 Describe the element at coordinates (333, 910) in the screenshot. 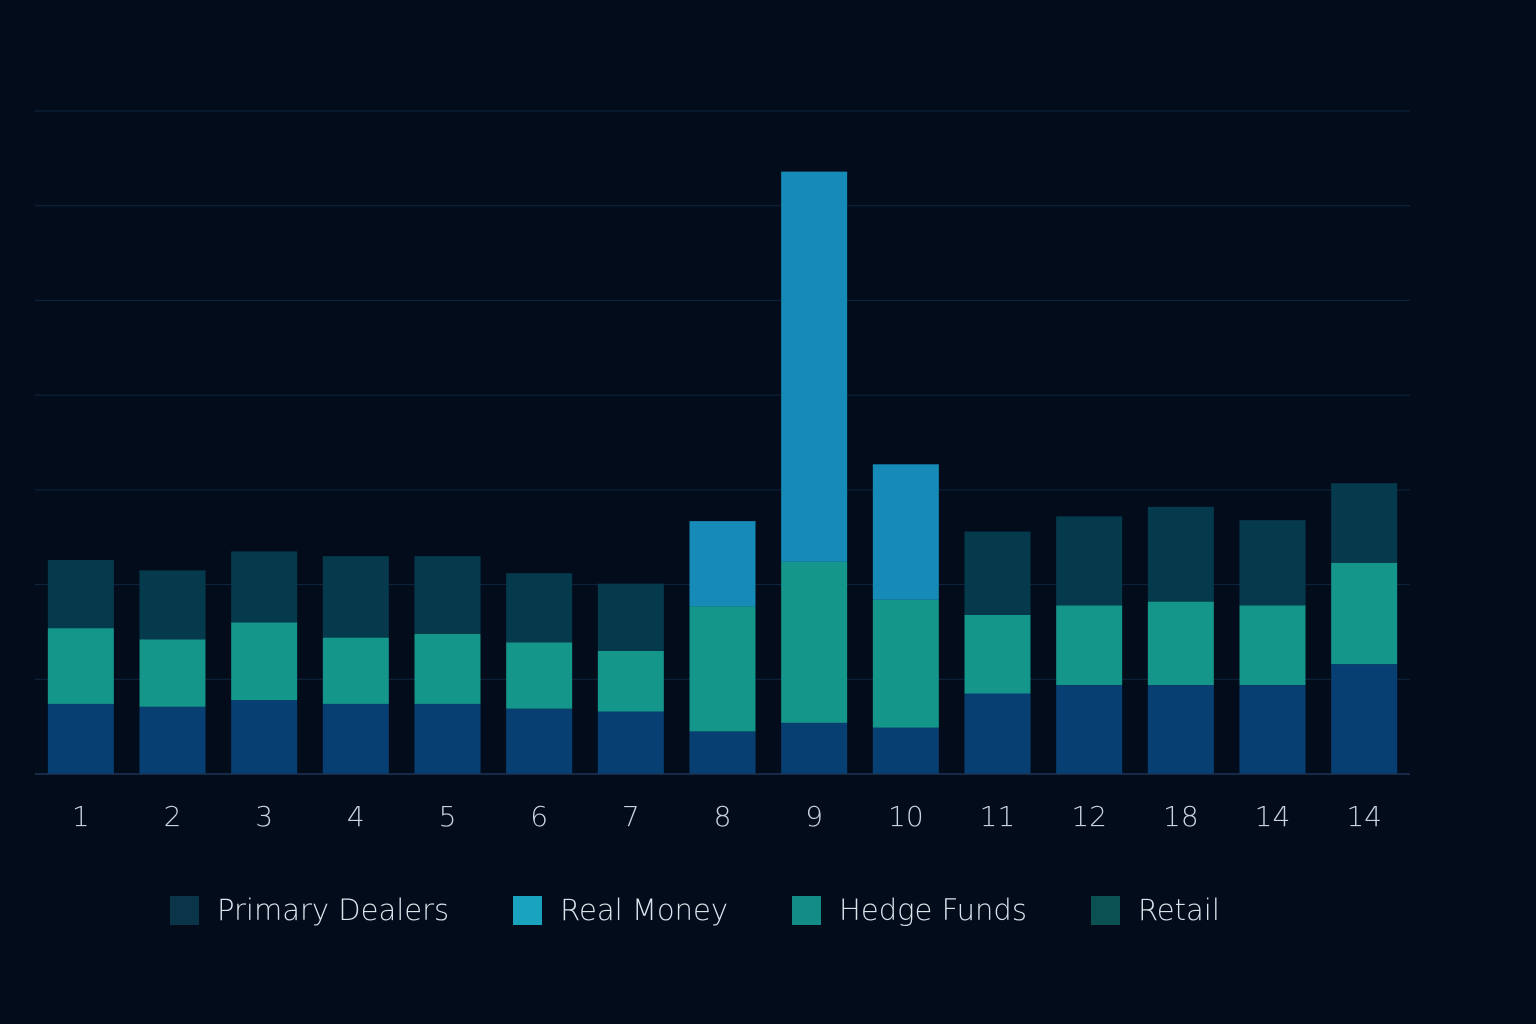

I see `legend-label: Primary Dealers` at that location.